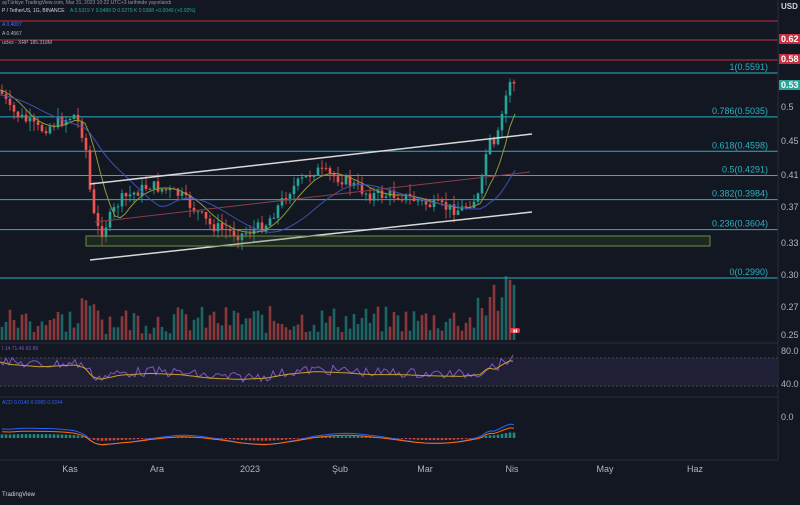 The height and width of the screenshot is (505, 800). Describe the element at coordinates (789, 85) in the screenshot. I see `price-tag-current: 0.53` at that location.